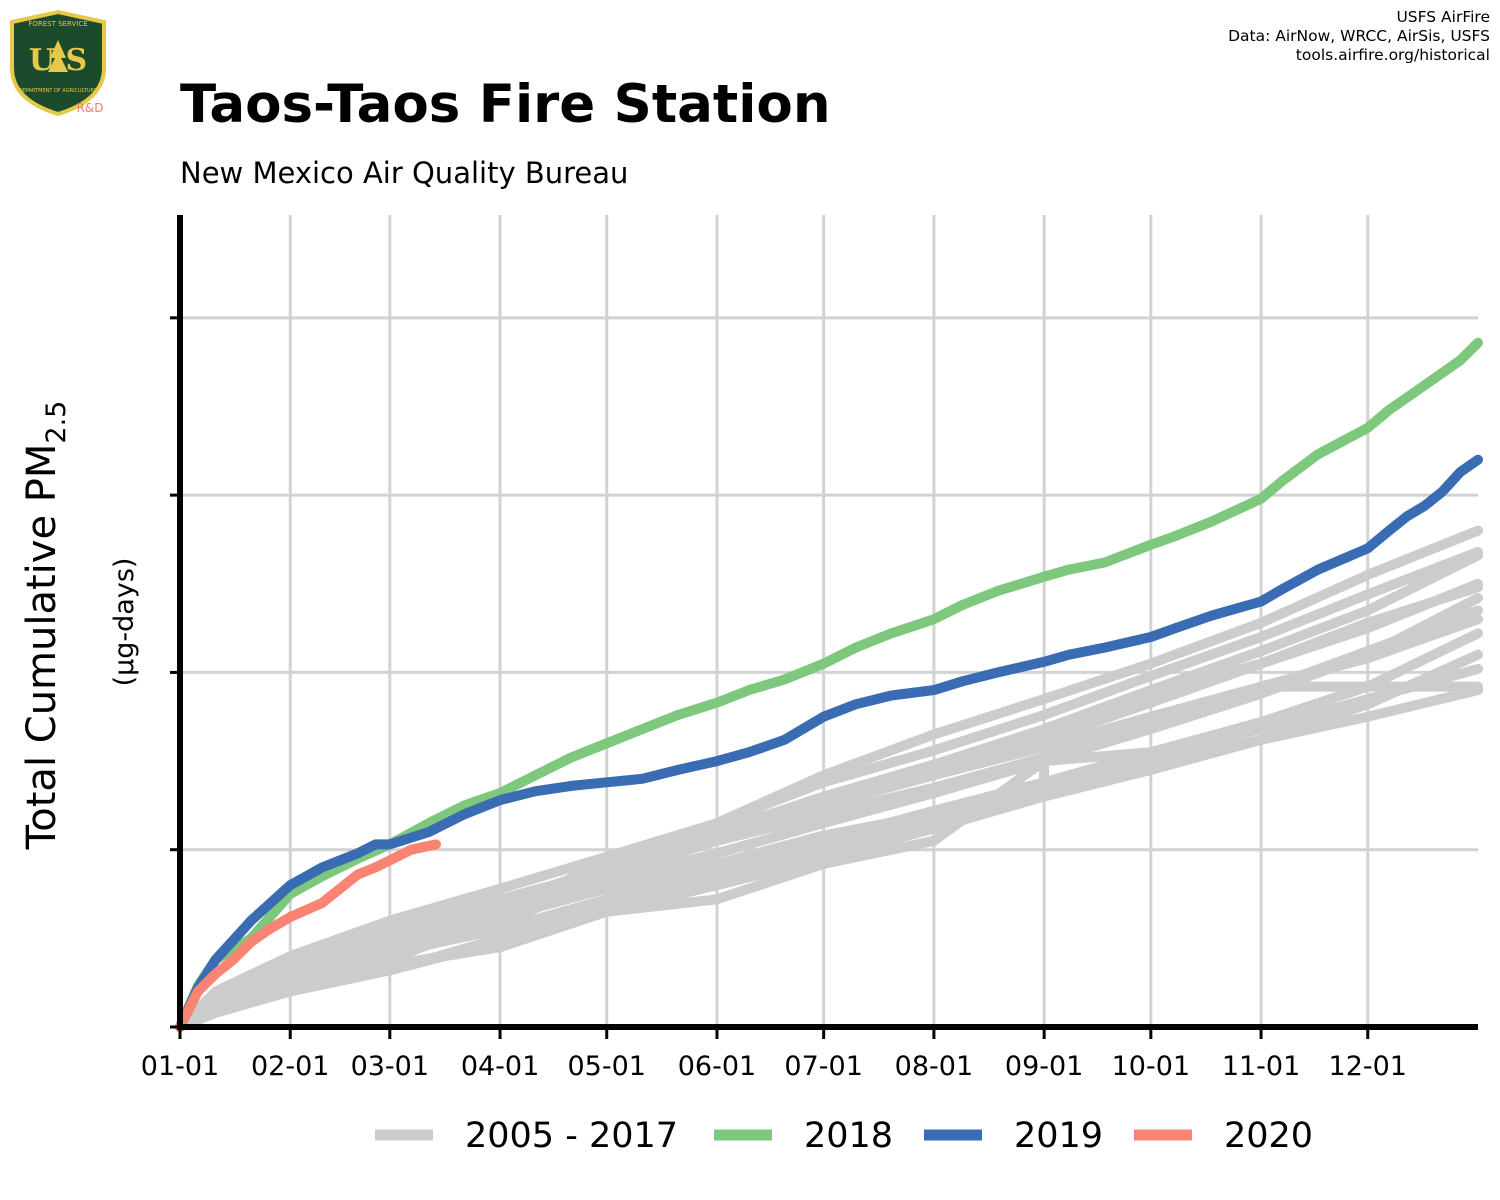  Describe the element at coordinates (934, 1066) in the screenshot. I see `x-tick-label: 08-01` at that location.